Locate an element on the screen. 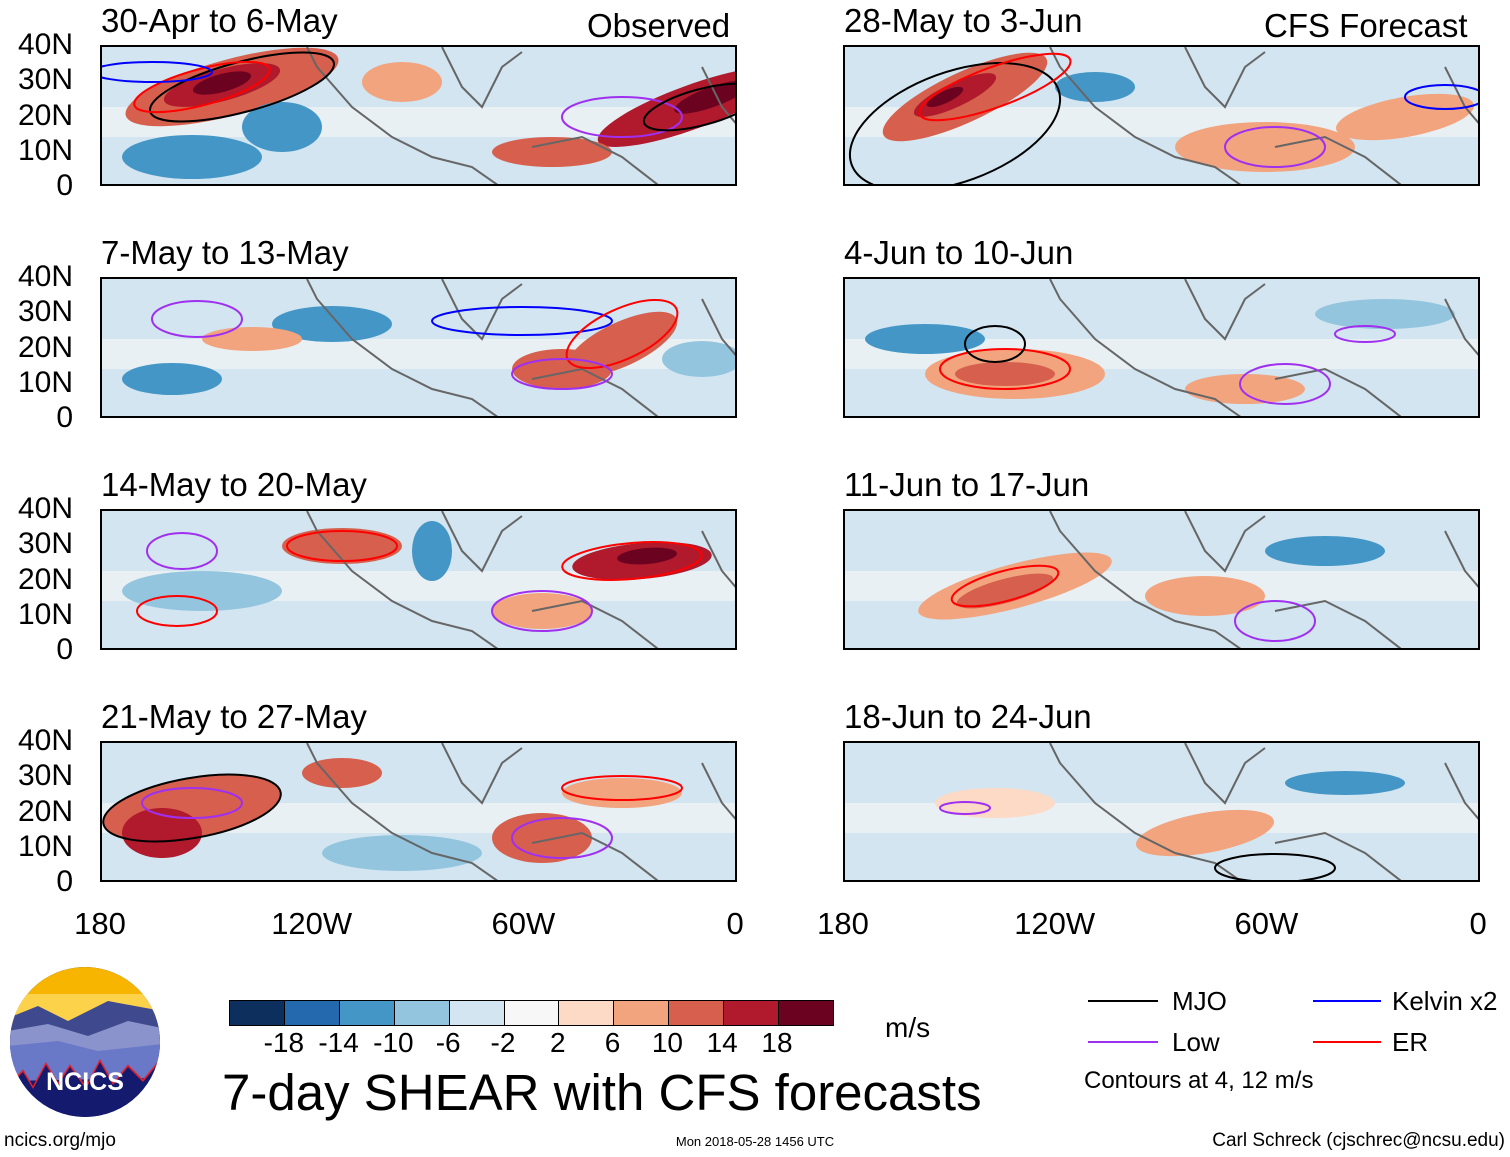 This screenshot has width=1510, height=1157. footer-url: ncics.org/mjo is located at coordinates (60, 1140).